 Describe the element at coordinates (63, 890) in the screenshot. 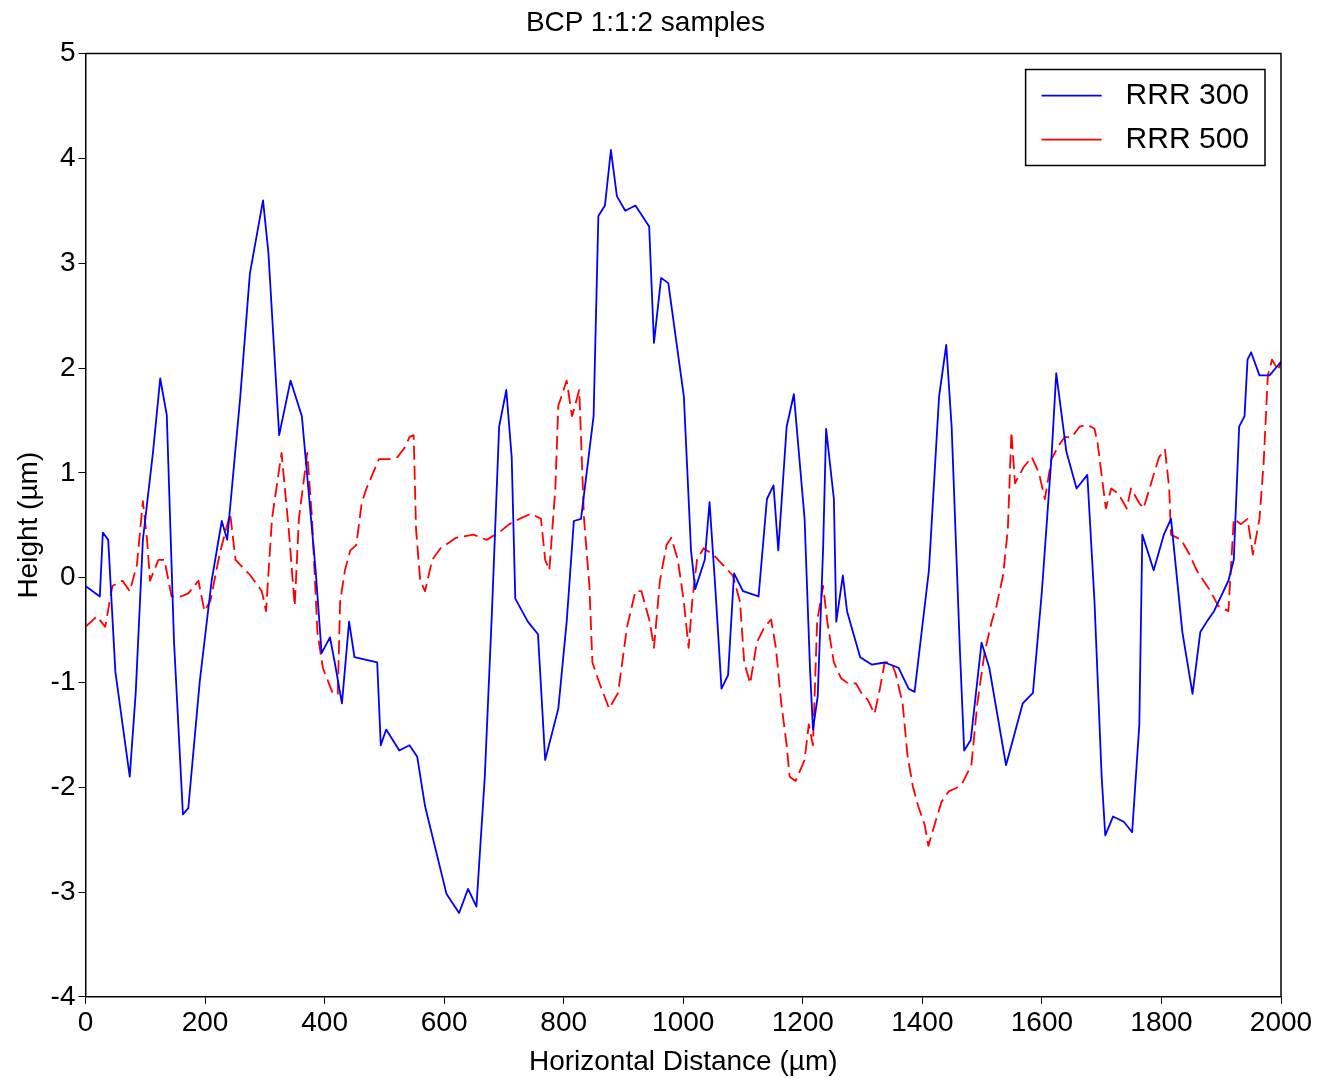

I see `y-tick-label: -3` at that location.